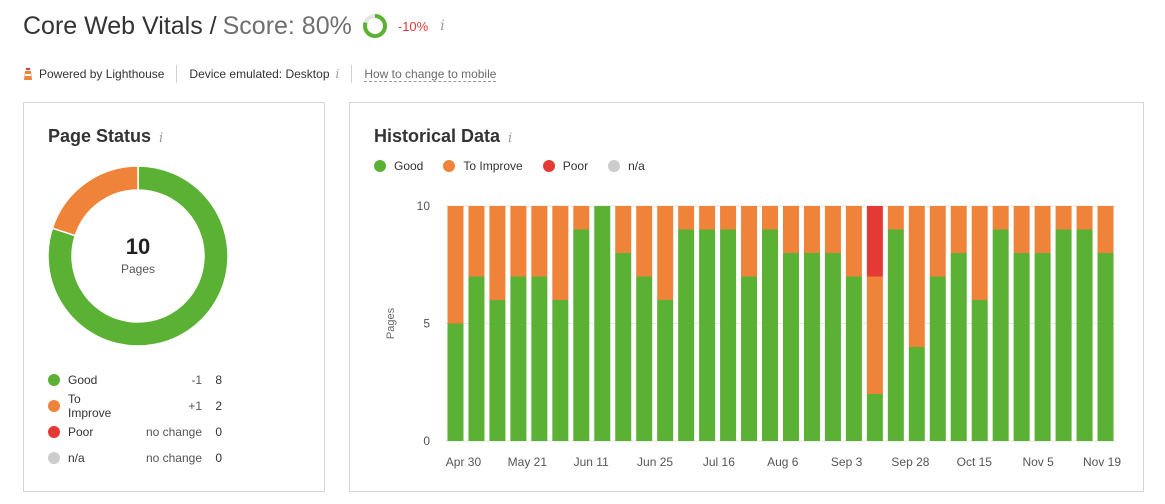 The width and height of the screenshot is (1165, 504). Describe the element at coordinates (259, 74) in the screenshot. I see `device-emulated-text: Device emulated: Desktop` at that location.